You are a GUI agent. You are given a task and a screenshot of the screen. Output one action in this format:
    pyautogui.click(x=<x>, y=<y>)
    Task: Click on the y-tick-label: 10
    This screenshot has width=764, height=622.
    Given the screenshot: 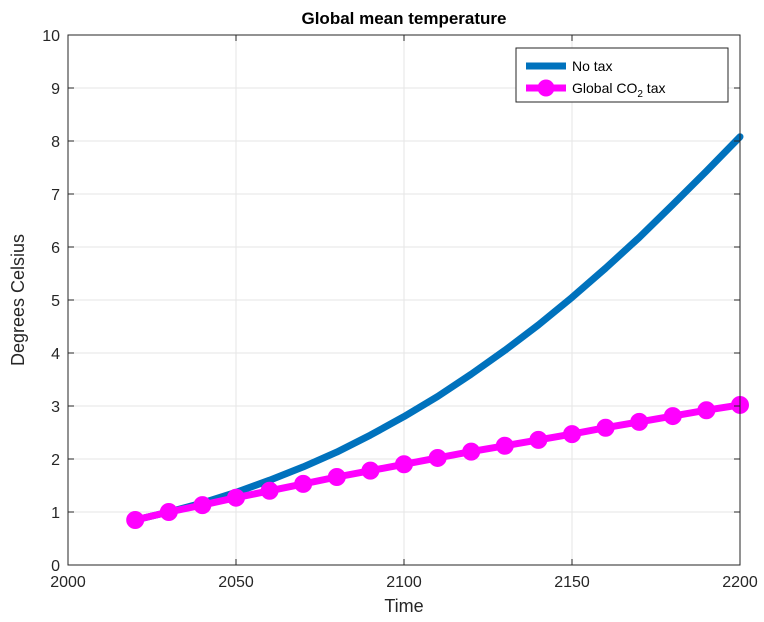 What is the action you would take?
    pyautogui.click(x=51, y=36)
    